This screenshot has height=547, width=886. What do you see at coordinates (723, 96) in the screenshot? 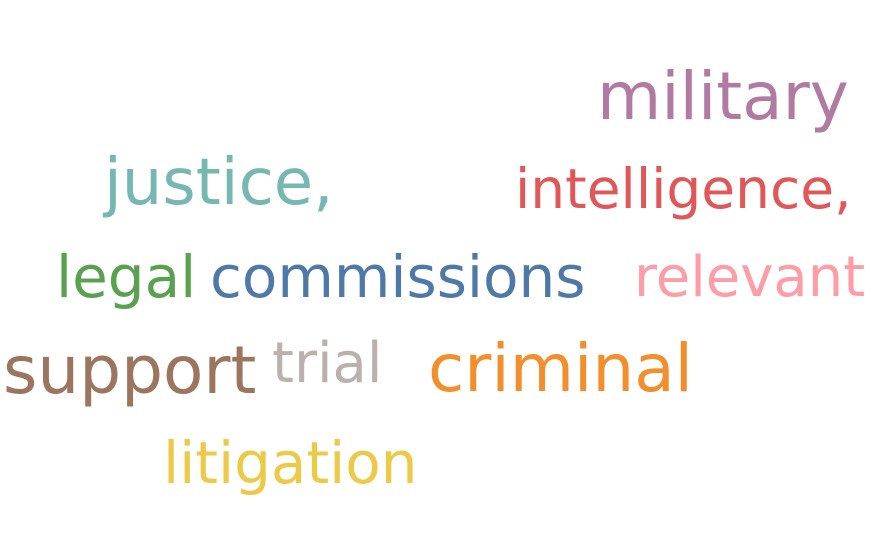
I see `word-military: military` at bounding box center [723, 96].